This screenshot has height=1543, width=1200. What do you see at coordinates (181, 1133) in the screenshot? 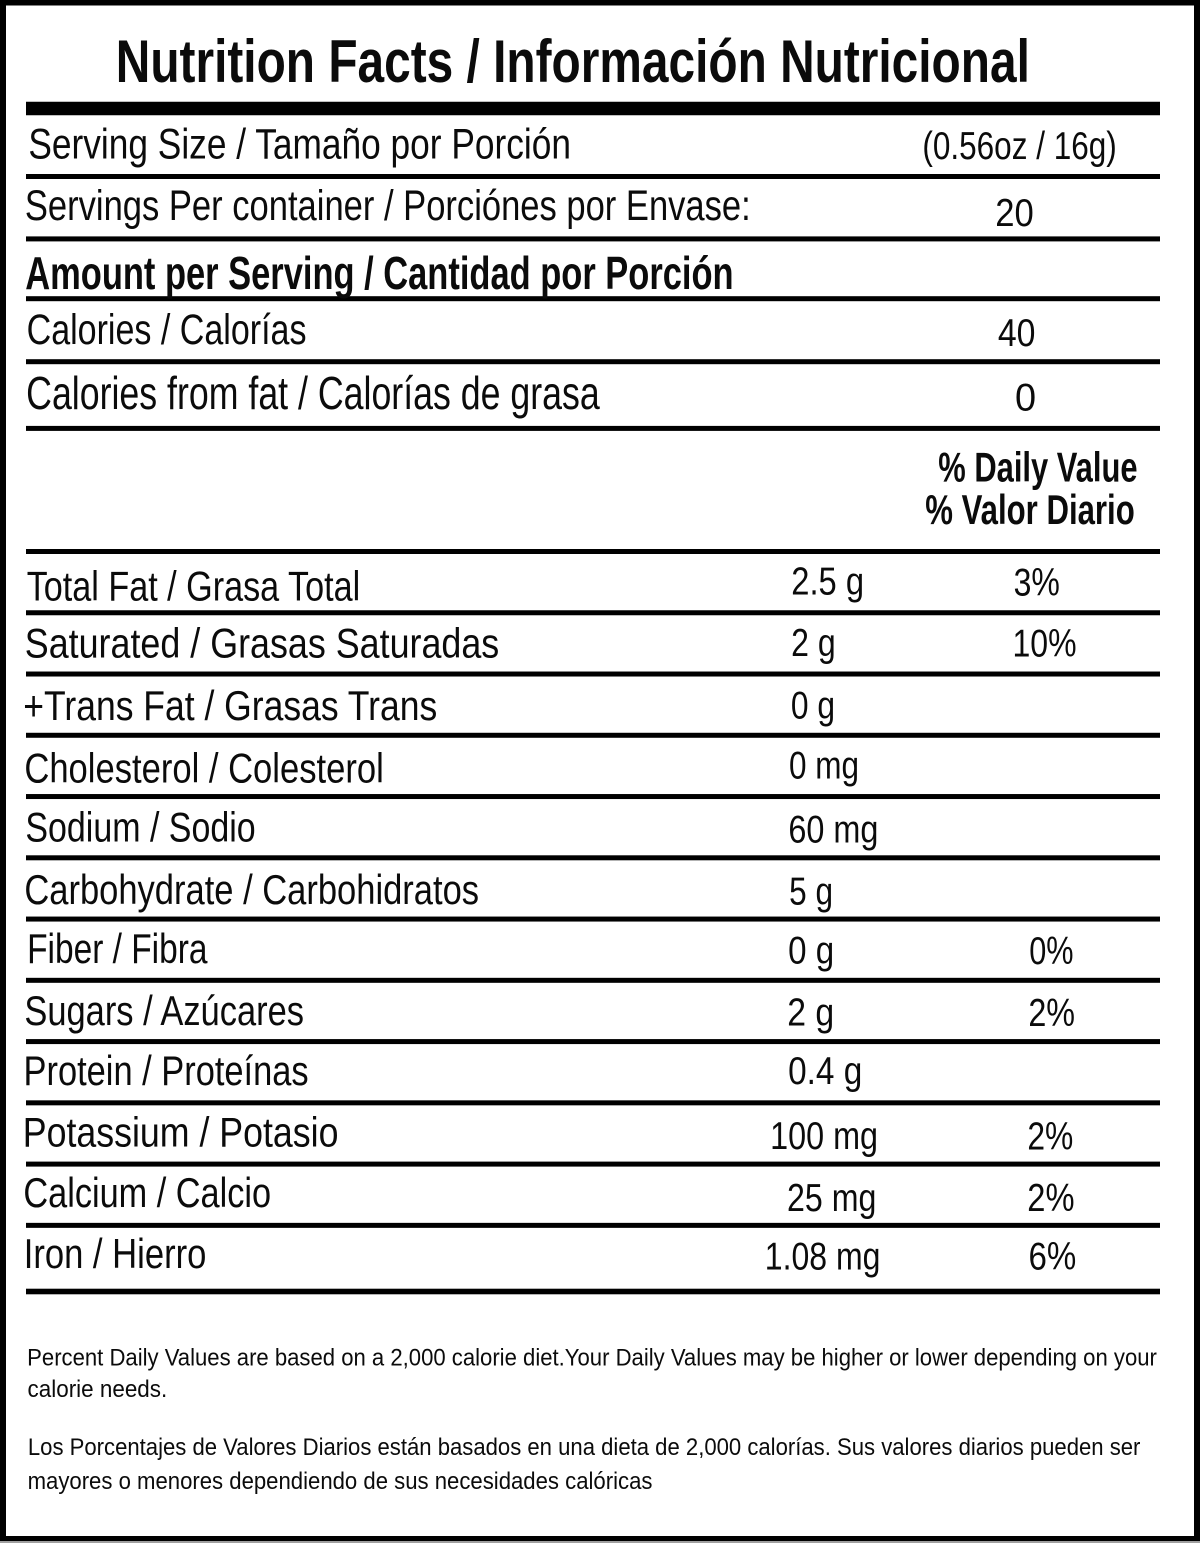
I see `svg-text: Potassium / Potasio` at bounding box center [181, 1133].